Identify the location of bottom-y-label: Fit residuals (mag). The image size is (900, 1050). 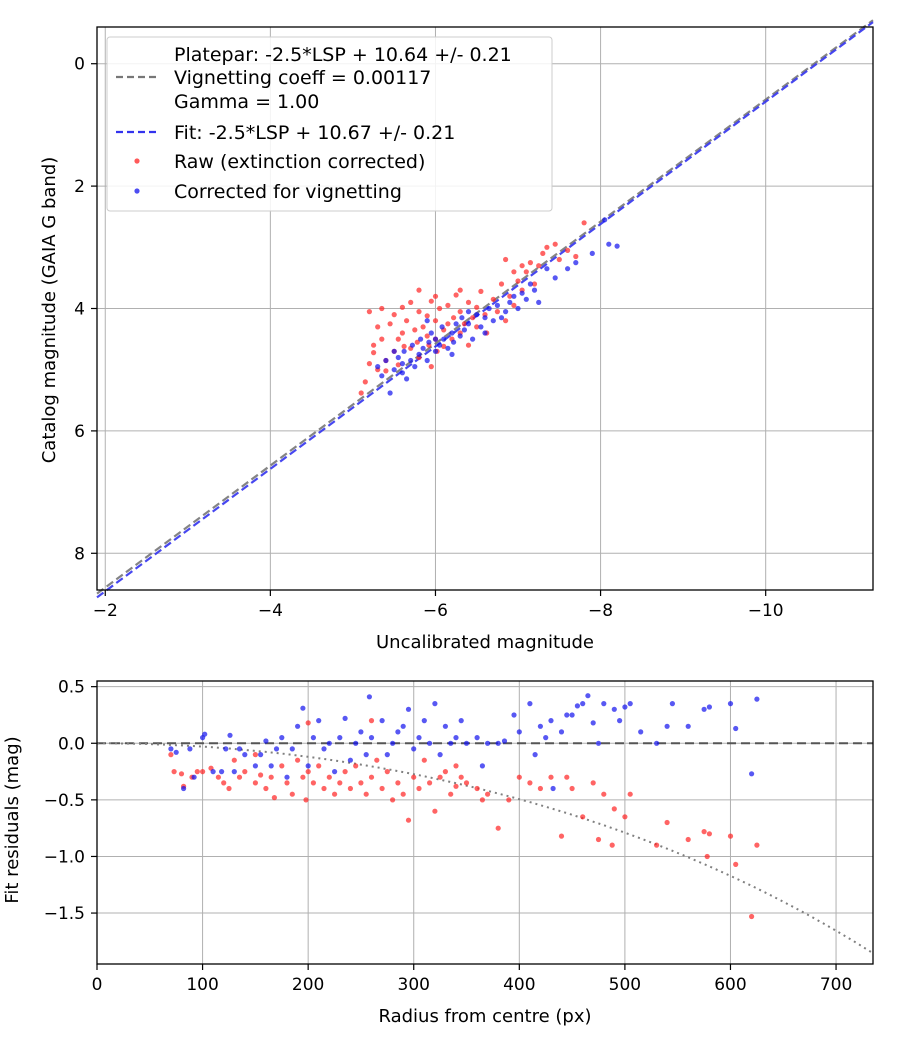
(12, 819).